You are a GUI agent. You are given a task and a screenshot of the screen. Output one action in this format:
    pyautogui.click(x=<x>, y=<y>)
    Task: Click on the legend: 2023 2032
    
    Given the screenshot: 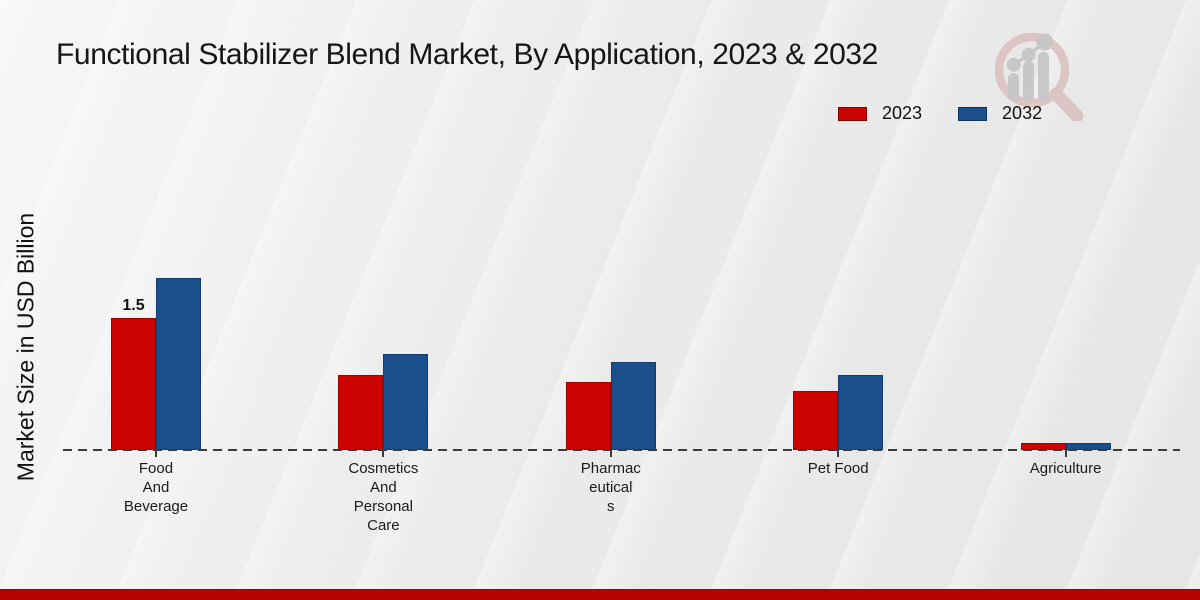 What is the action you would take?
    pyautogui.click(x=940, y=113)
    